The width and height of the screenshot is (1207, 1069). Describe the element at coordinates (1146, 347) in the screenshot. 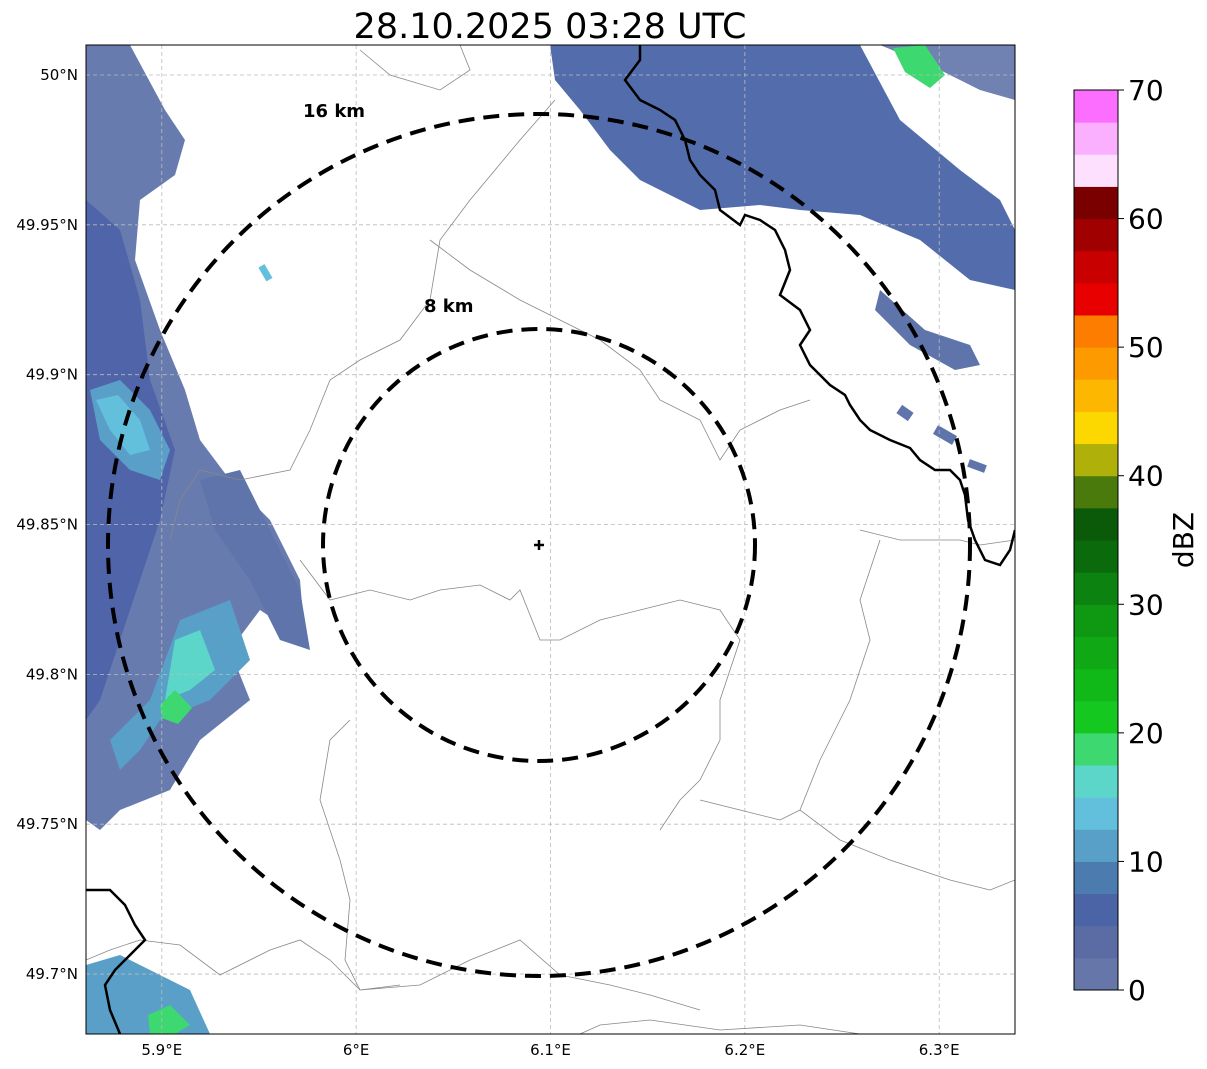

I see `colorbar-tick-label: 50` at that location.